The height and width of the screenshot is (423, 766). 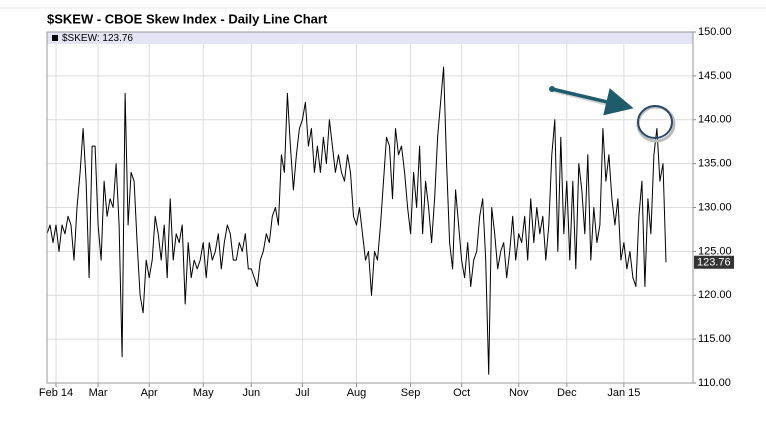 I want to click on last-value: 123.76, so click(x=714, y=262).